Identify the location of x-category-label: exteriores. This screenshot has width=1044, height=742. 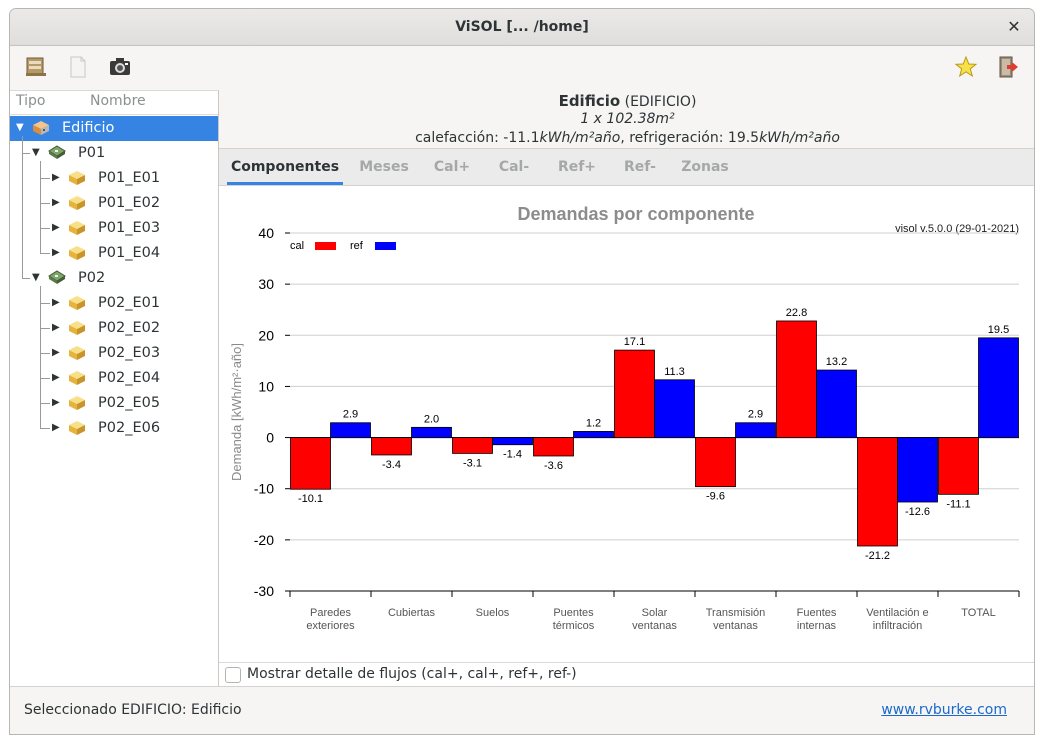
(330, 626).